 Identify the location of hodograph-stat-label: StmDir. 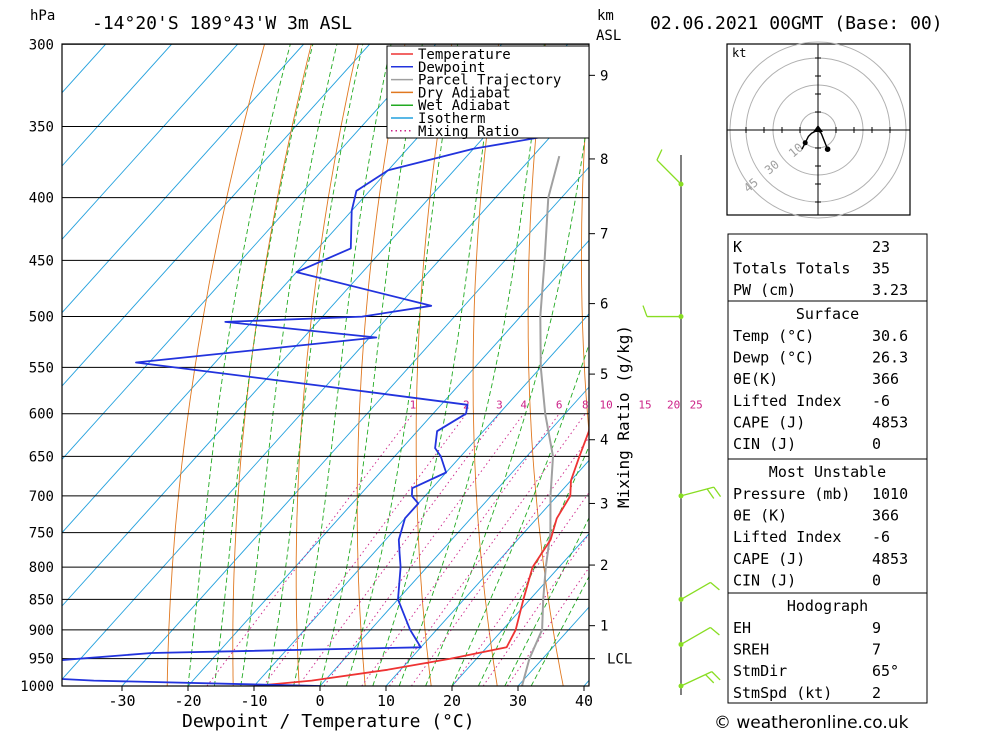
(760, 671).